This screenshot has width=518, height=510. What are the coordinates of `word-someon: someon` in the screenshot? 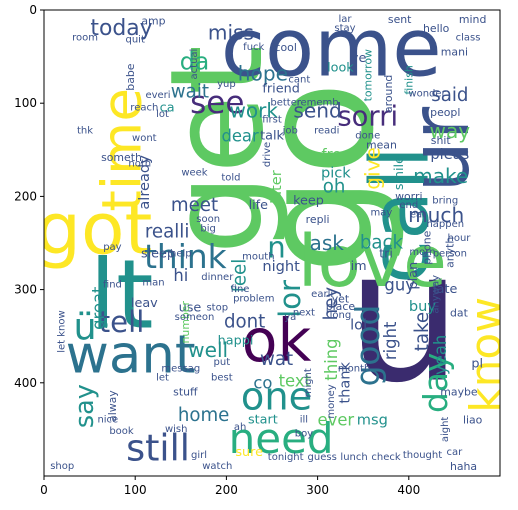 It's located at (195, 317).